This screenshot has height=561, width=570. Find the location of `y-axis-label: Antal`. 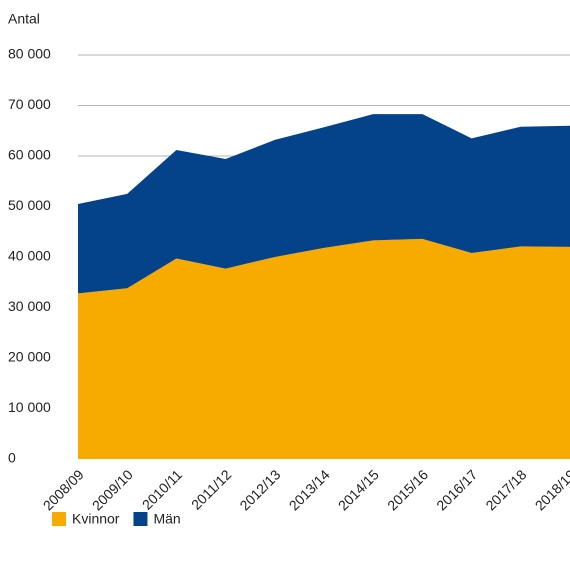

y-axis-label: Antal is located at coordinates (24, 19).